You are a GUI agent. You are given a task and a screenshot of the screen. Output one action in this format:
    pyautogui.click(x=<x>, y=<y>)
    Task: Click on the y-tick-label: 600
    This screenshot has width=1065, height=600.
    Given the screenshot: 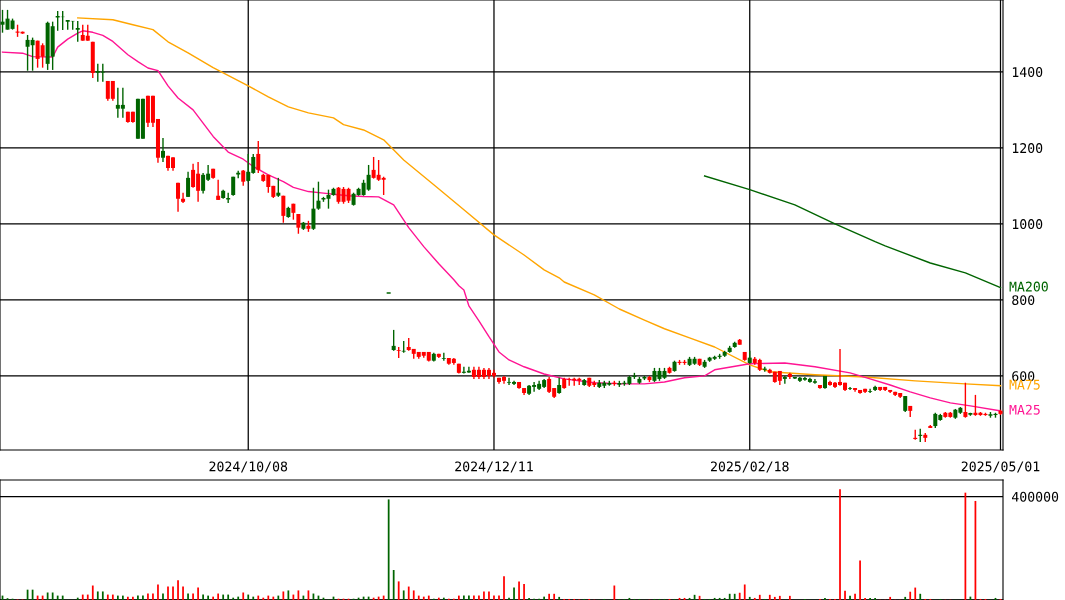 What is the action you would take?
    pyautogui.click(x=1023, y=376)
    